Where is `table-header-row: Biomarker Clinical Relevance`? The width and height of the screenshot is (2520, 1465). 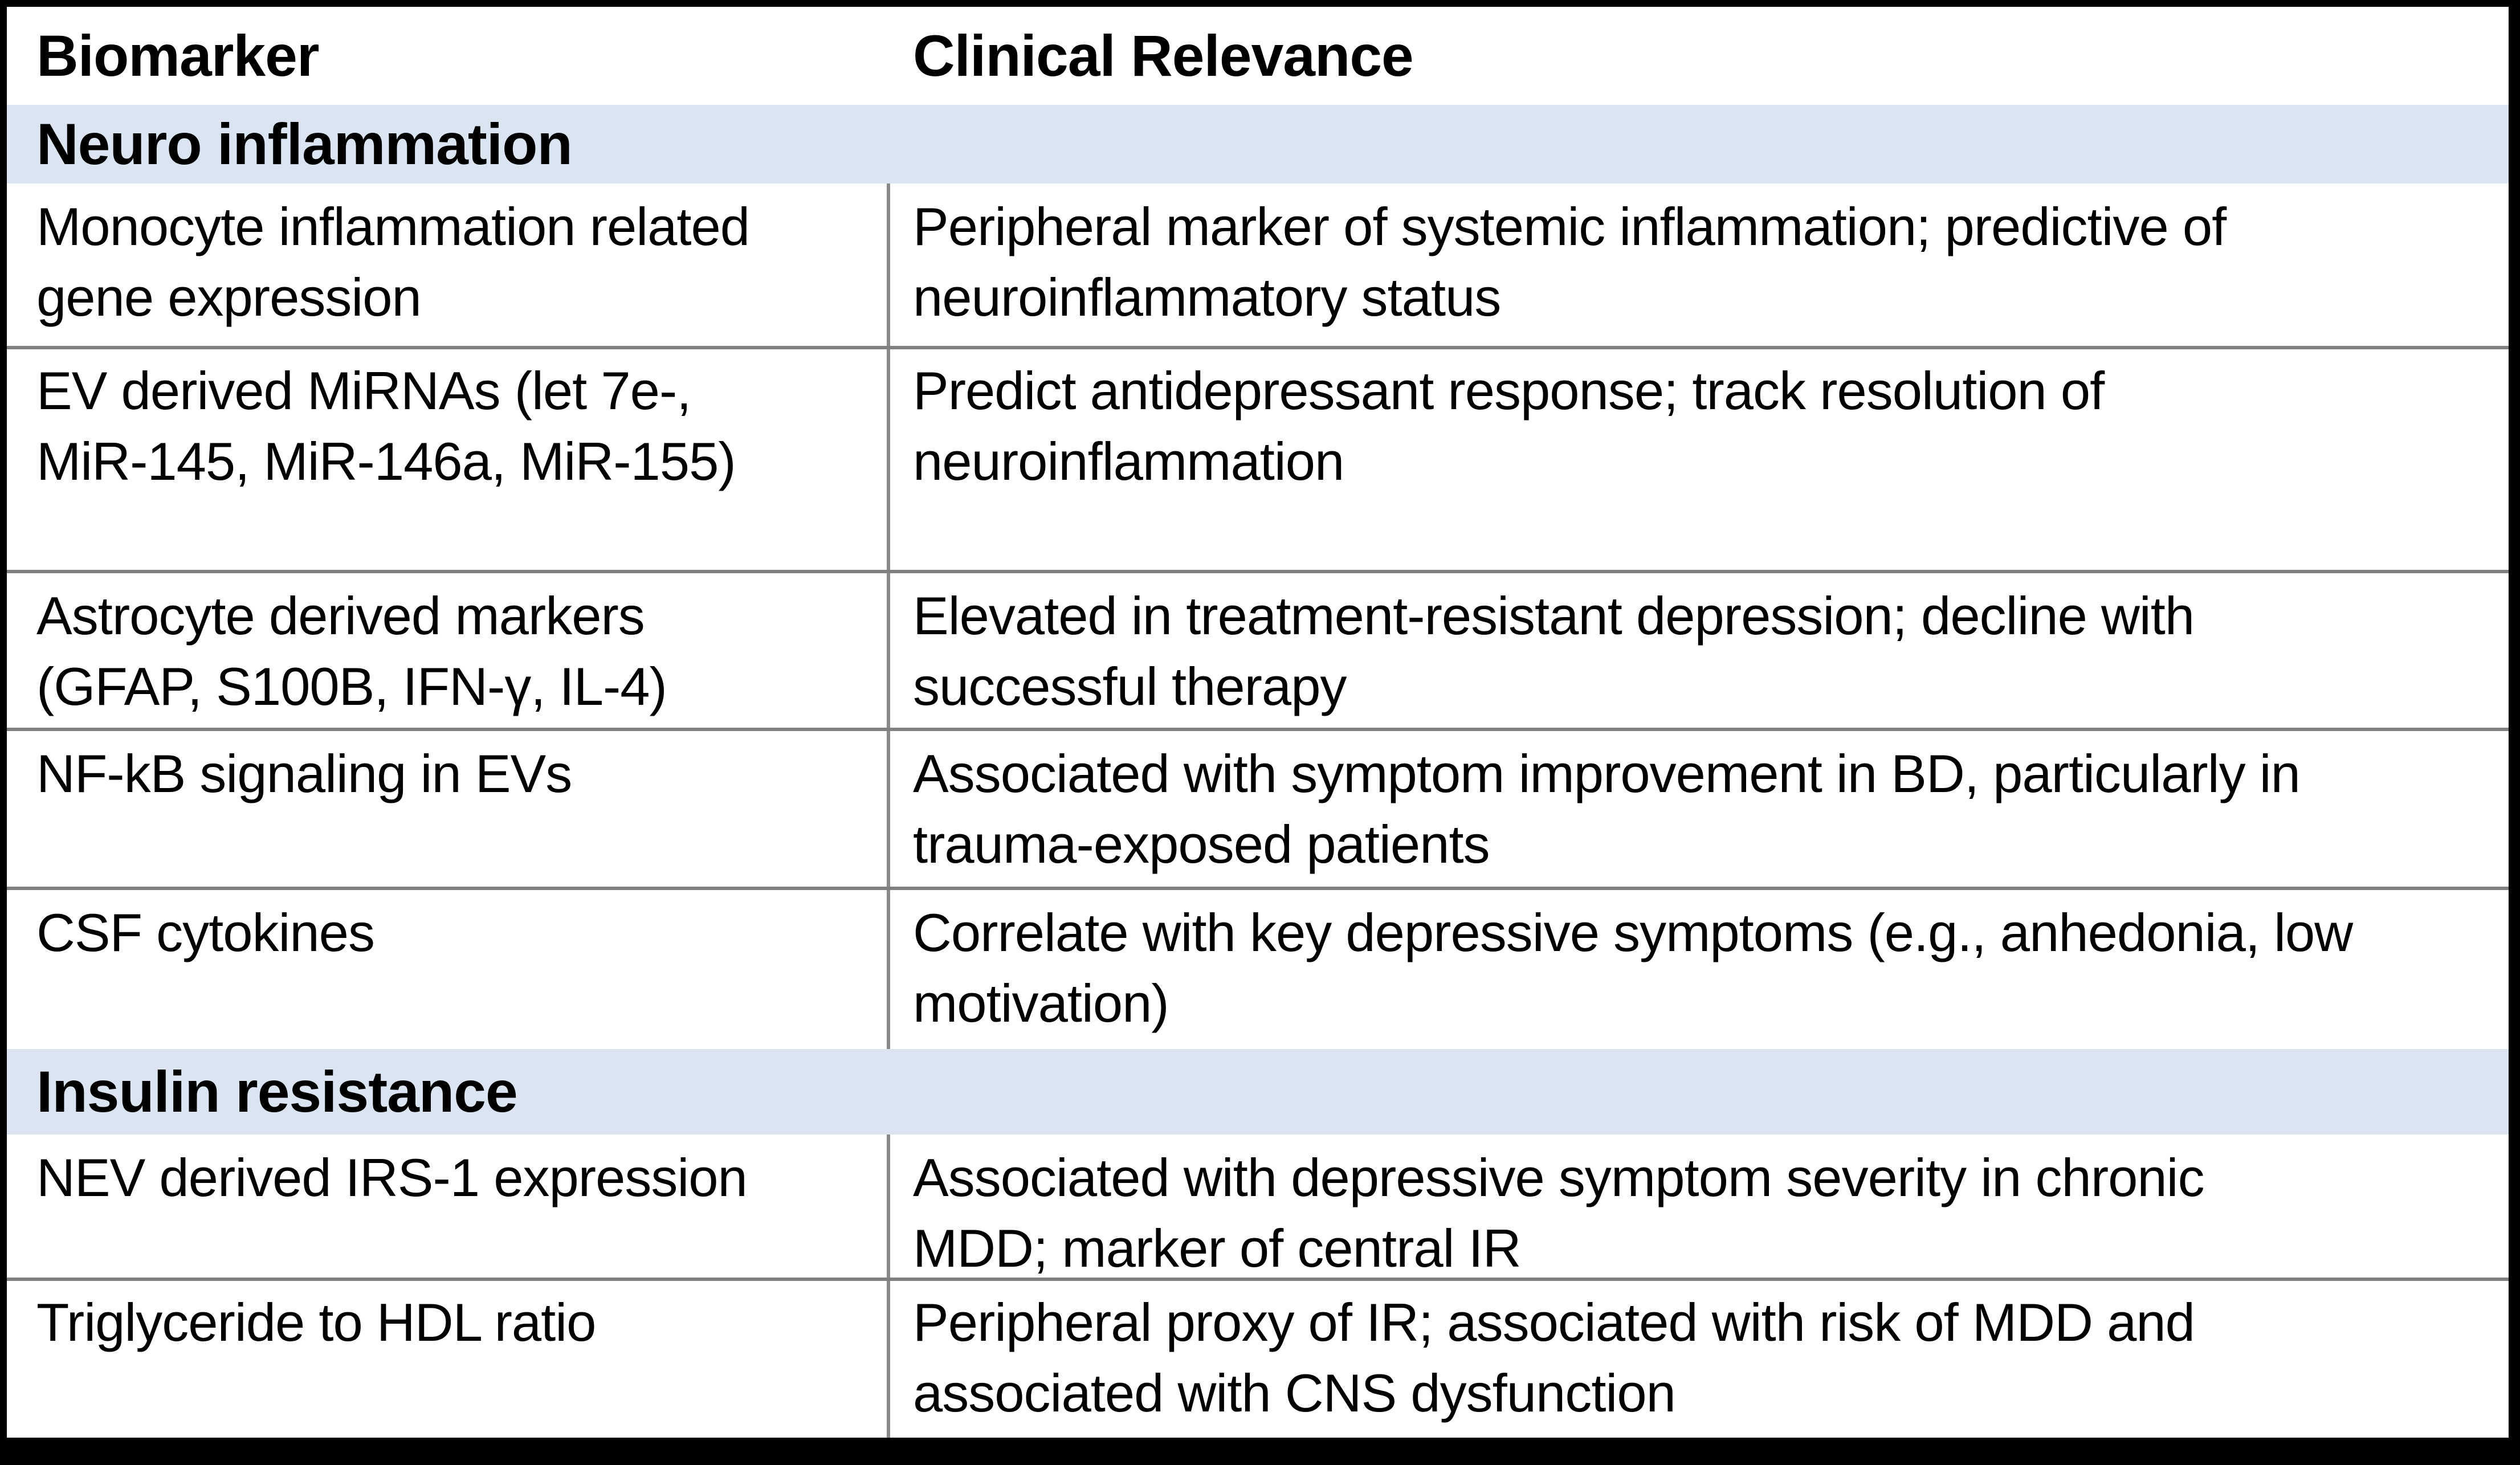
table-header-row: Biomarker Clinical Relevance is located at coordinates (1258, 56).